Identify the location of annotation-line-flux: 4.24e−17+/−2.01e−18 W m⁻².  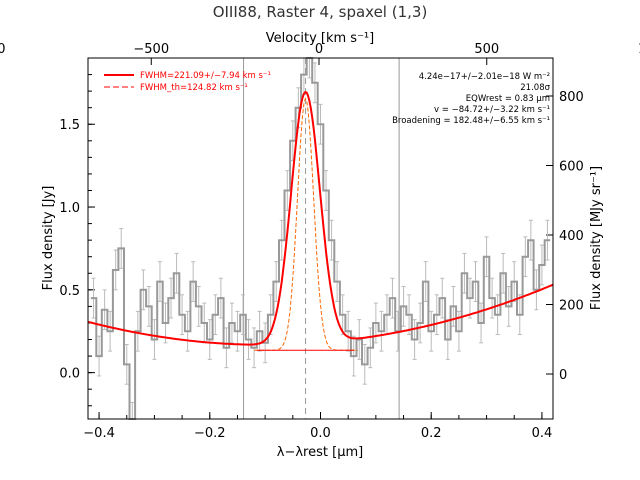
(484, 77).